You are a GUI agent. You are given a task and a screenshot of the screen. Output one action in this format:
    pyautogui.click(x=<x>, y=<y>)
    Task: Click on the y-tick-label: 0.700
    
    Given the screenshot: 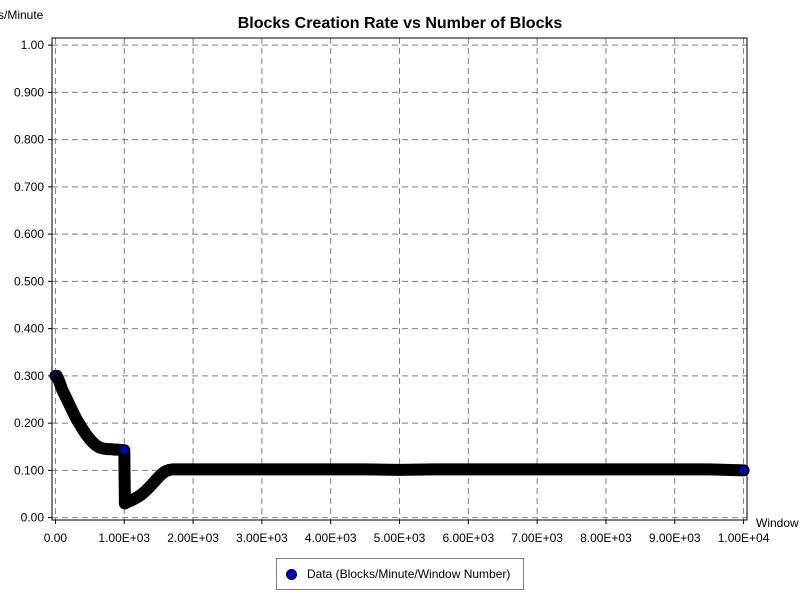 What is the action you would take?
    pyautogui.click(x=29, y=187)
    